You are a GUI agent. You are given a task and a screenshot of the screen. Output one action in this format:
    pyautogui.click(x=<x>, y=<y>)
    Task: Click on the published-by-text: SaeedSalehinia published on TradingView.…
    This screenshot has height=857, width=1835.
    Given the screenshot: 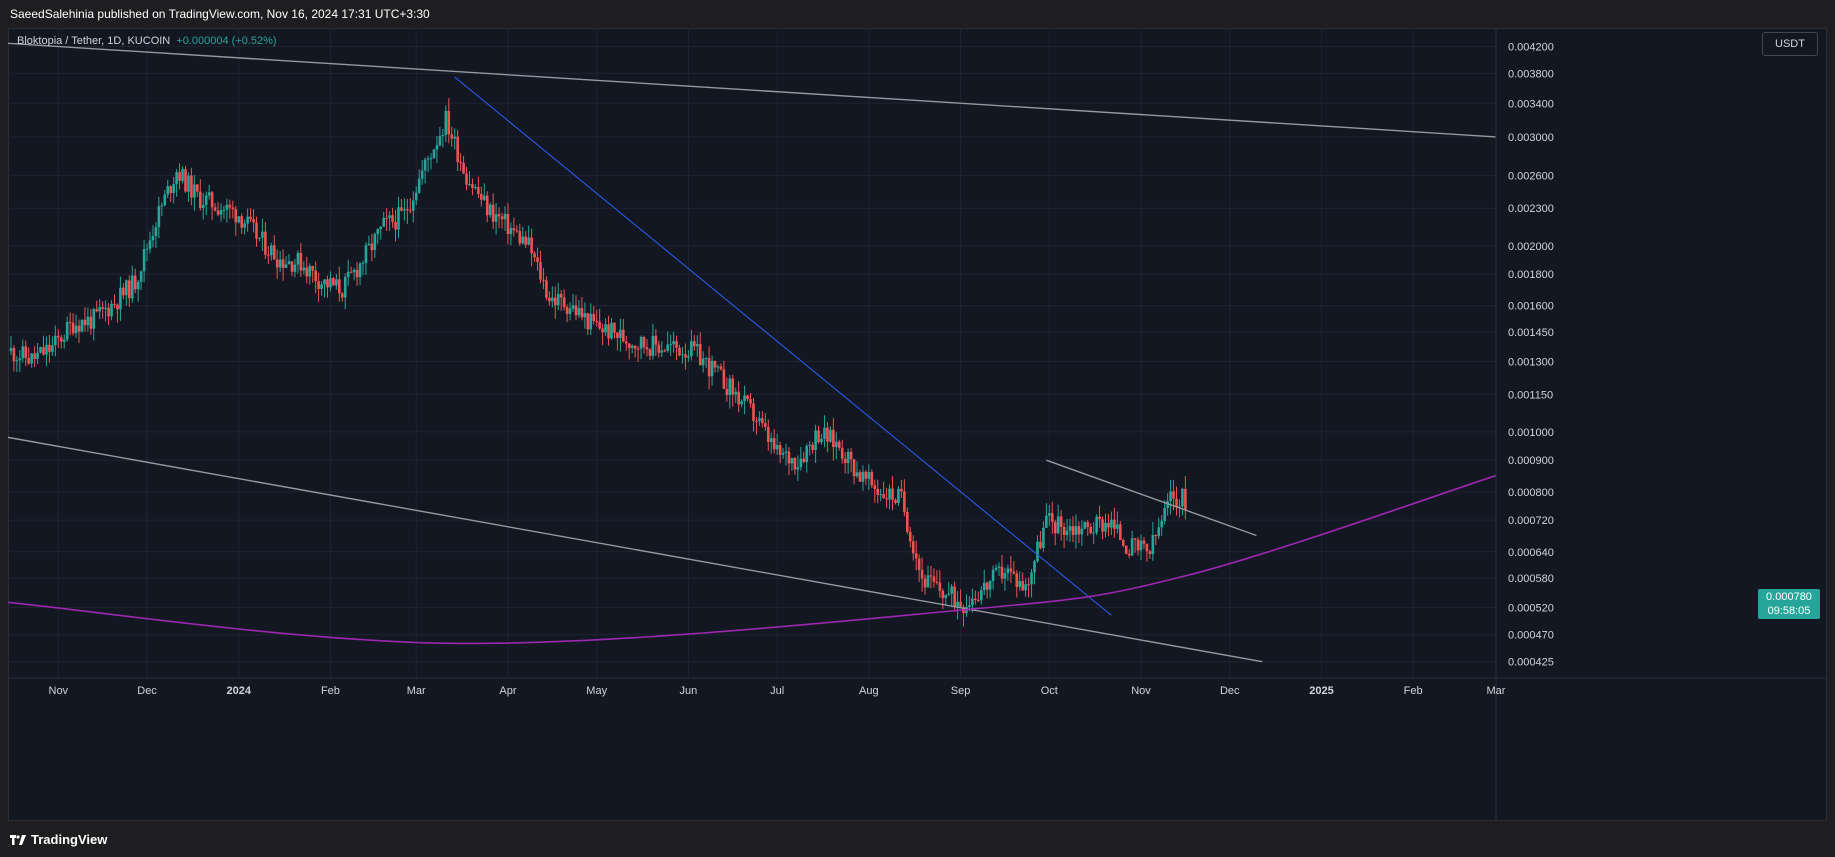 What is the action you would take?
    pyautogui.click(x=220, y=14)
    